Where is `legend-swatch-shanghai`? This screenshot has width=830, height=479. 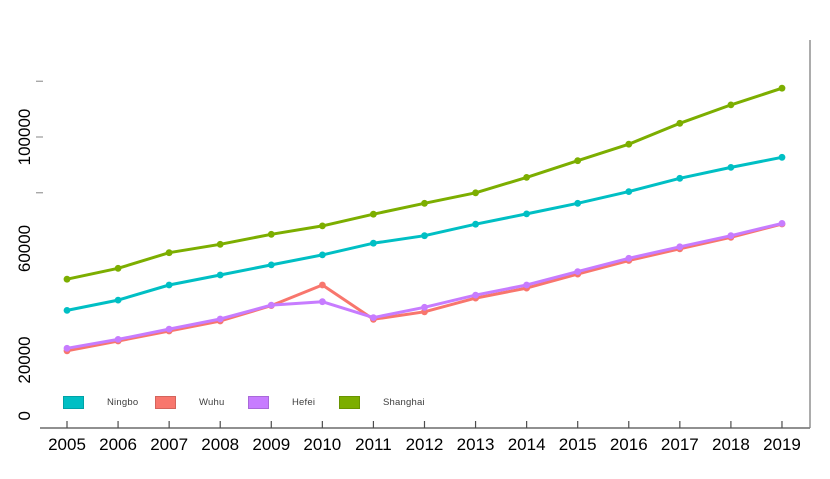
legend-swatch-shanghai is located at coordinates (349, 402).